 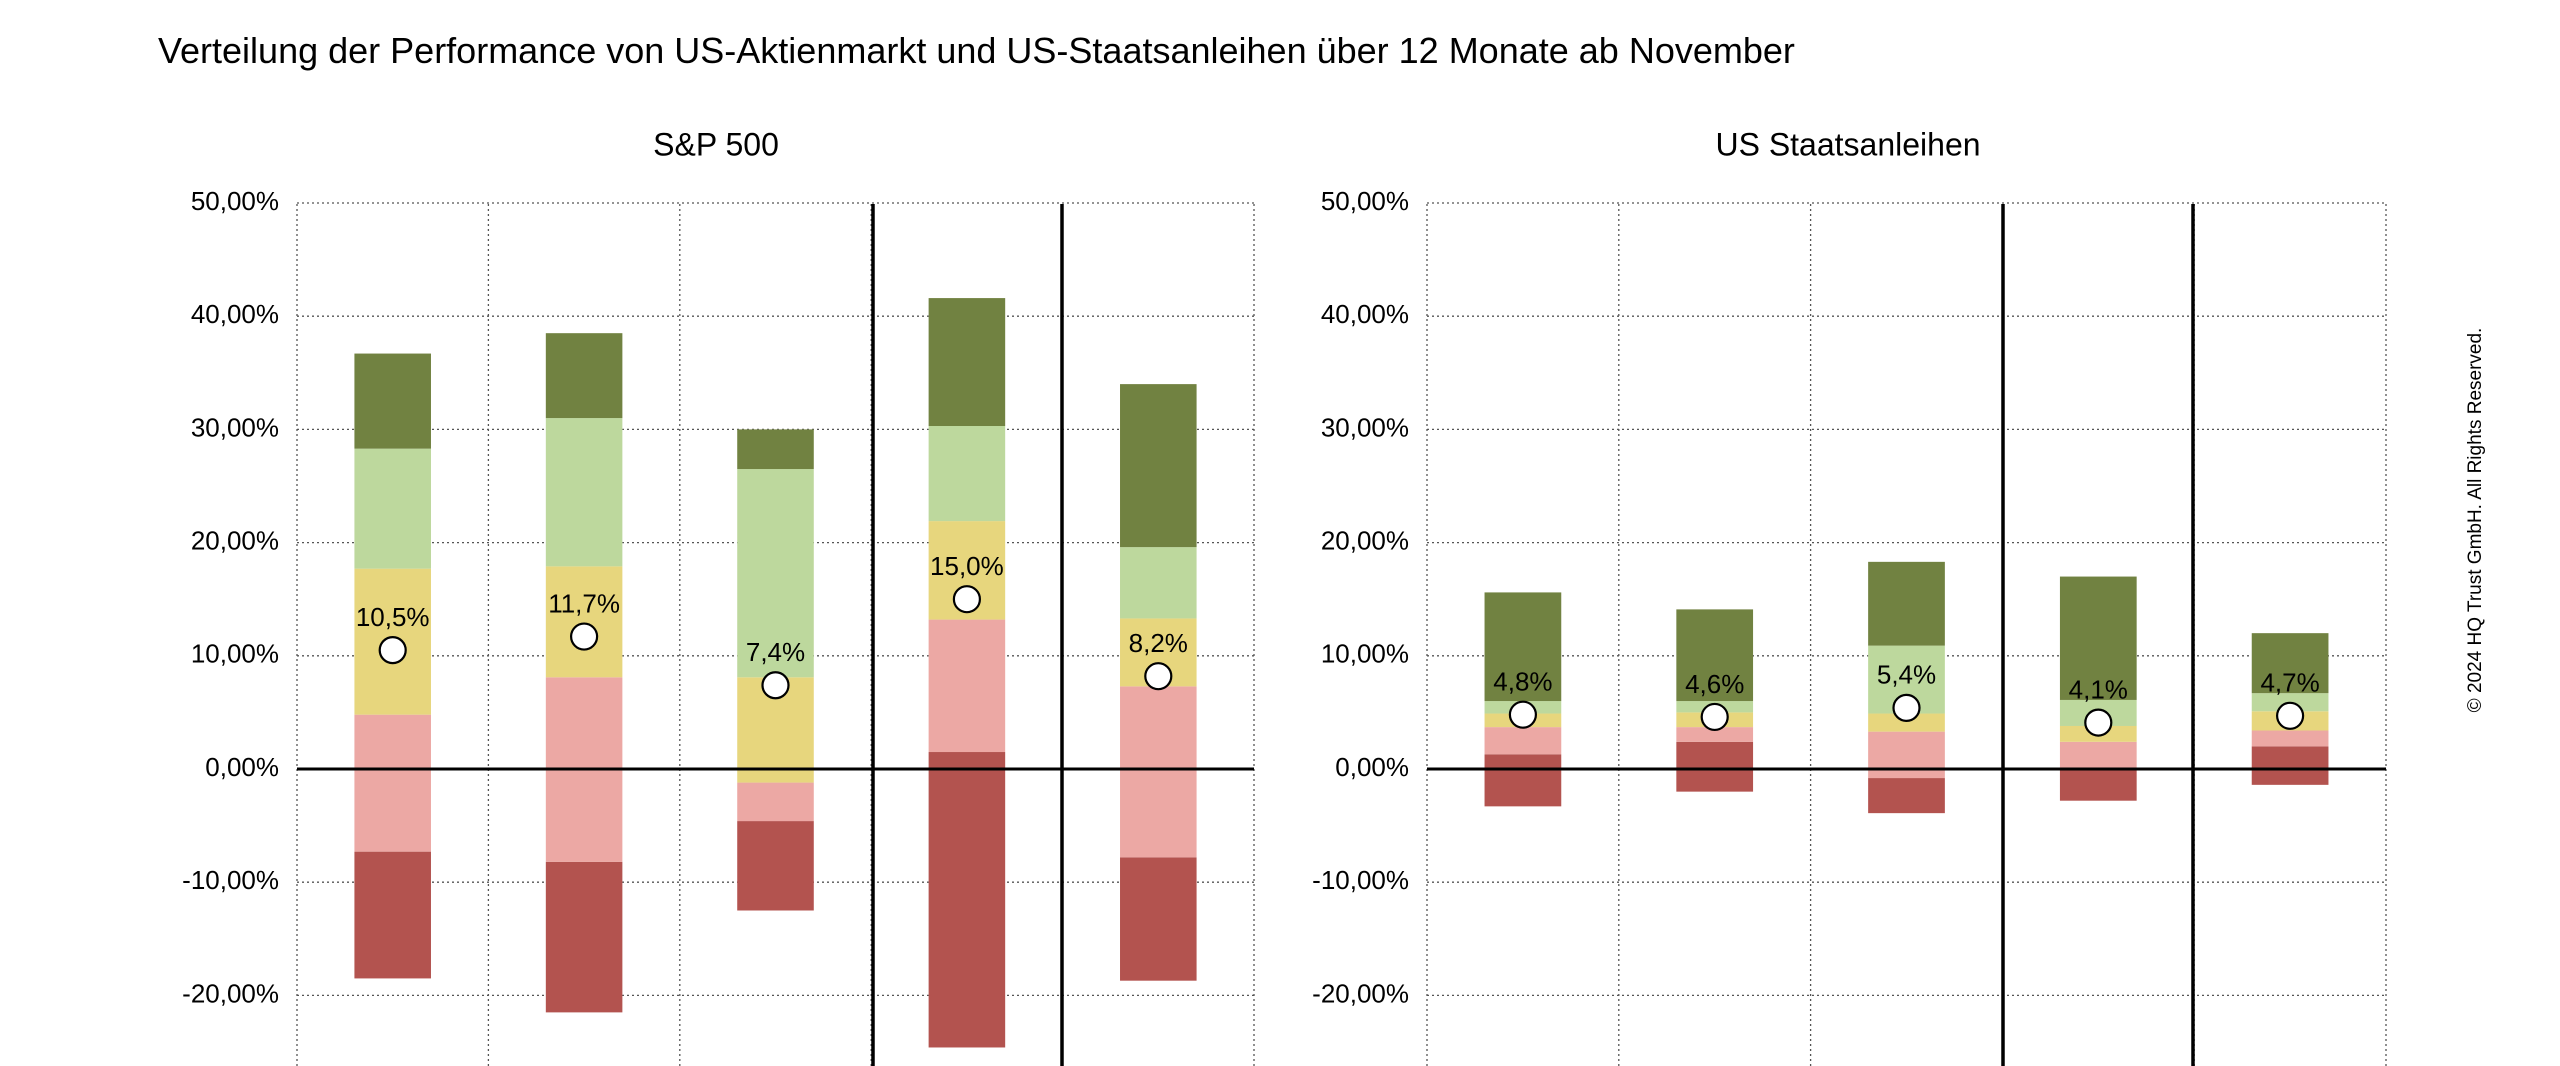 I want to click on data-label: 5,4%, so click(x=1906, y=675).